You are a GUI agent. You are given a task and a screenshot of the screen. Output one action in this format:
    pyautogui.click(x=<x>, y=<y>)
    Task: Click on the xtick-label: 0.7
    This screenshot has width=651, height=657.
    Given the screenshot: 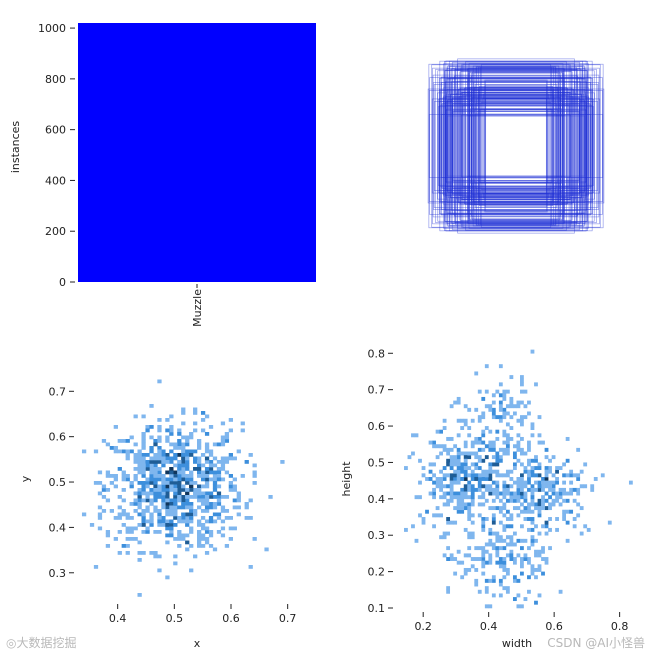 What is the action you would take?
    pyautogui.click(x=288, y=618)
    